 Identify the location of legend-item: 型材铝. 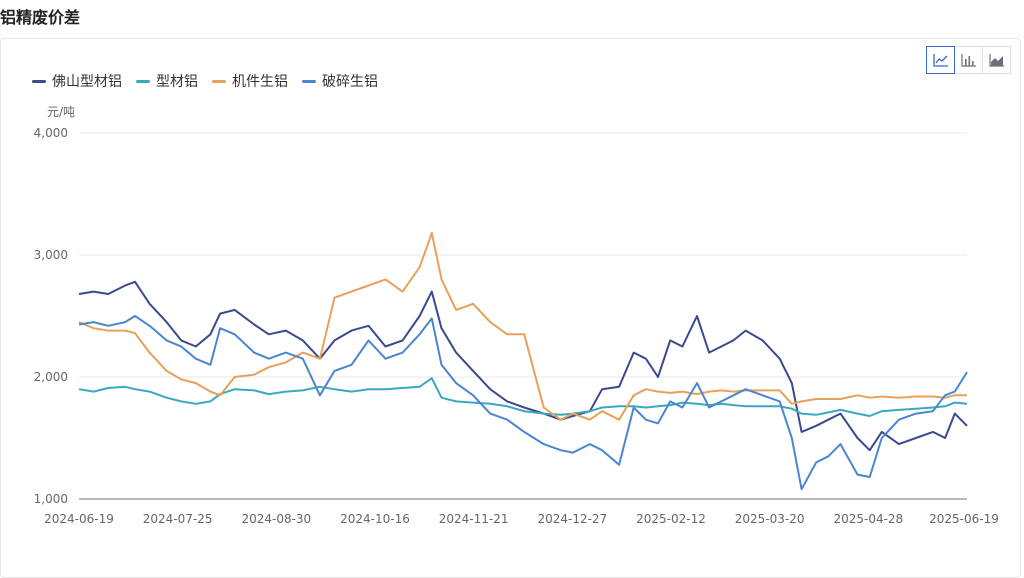
(167, 81).